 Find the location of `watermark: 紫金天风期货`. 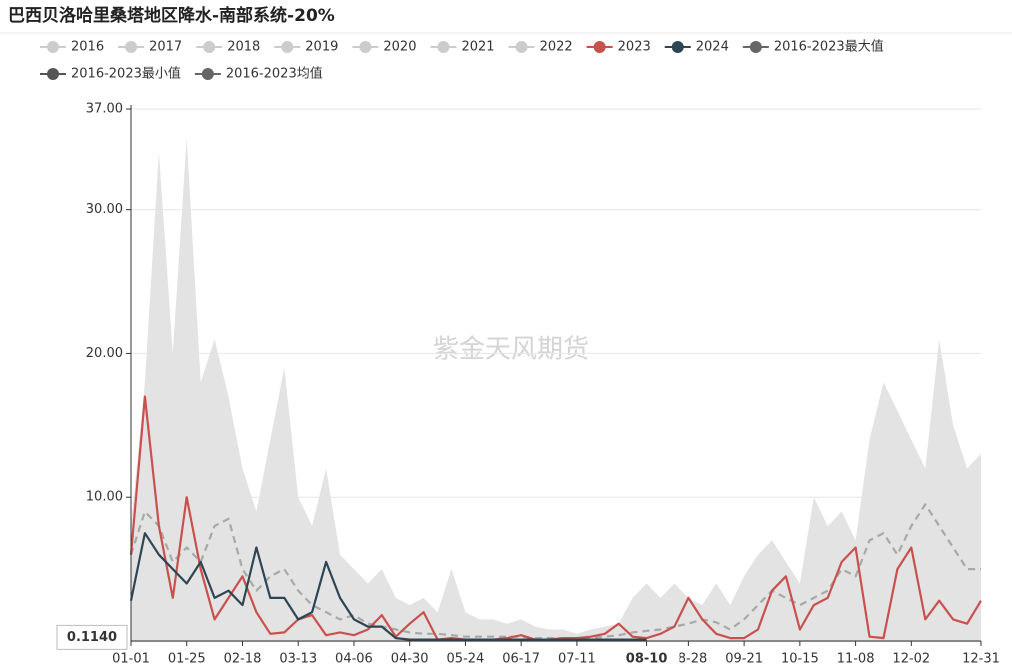

watermark: 紫金天风期货 is located at coordinates (511, 350).